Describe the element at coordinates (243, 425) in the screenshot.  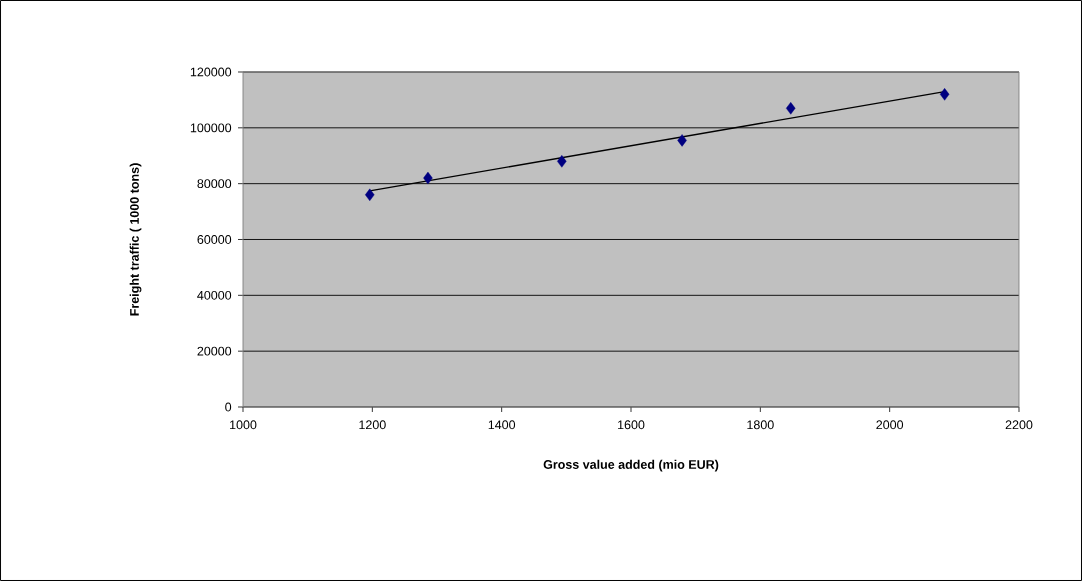
I see `x-tick-label: 1000` at that location.